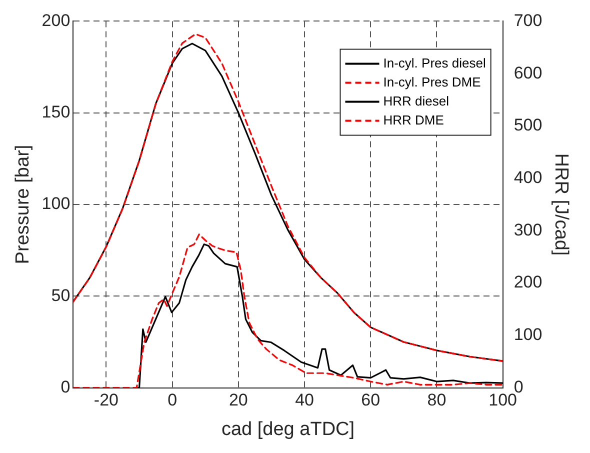 This screenshot has width=590, height=453. Describe the element at coordinates (238, 400) in the screenshot. I see `x-tick-label: 20` at that location.